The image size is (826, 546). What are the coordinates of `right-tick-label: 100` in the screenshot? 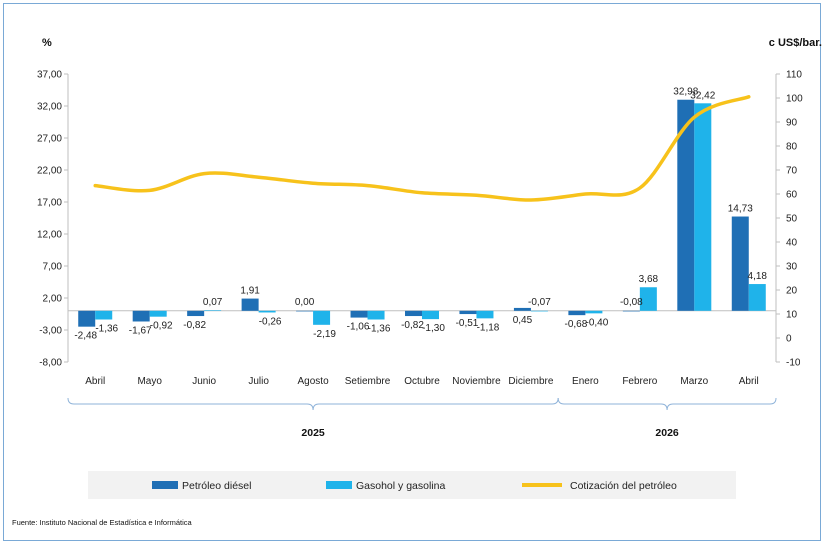 It's located at (794, 99).